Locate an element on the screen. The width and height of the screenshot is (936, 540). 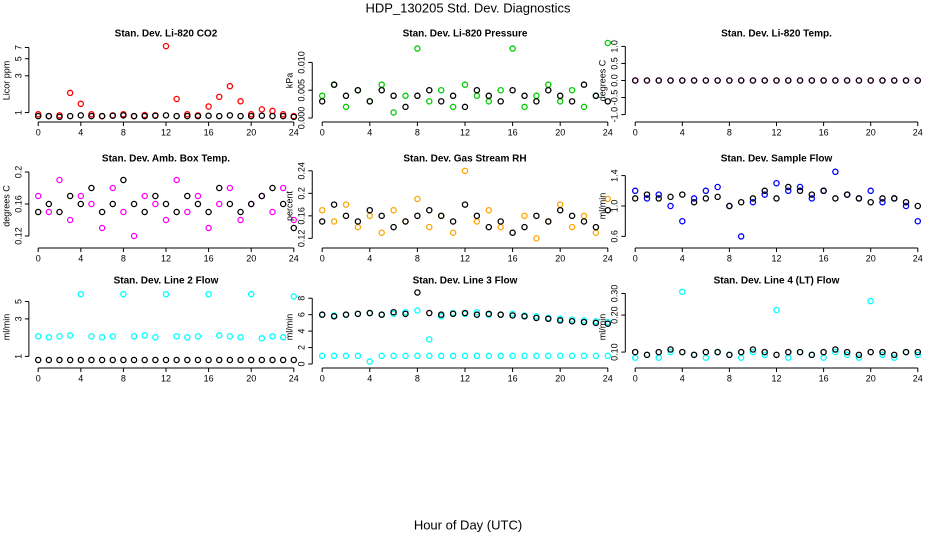
x-tick-label: 8 is located at coordinates (417, 132).